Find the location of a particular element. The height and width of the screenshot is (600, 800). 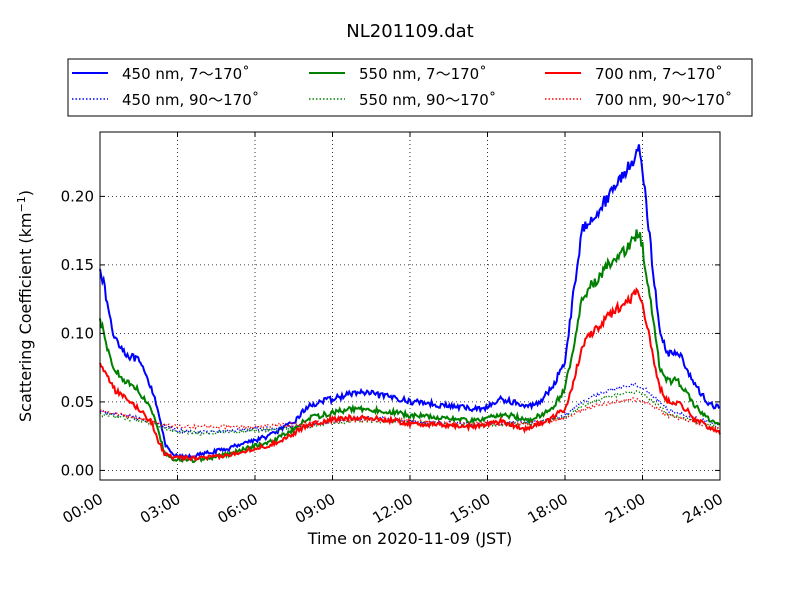

x-tick-label: 21:00 is located at coordinates (625, 508).